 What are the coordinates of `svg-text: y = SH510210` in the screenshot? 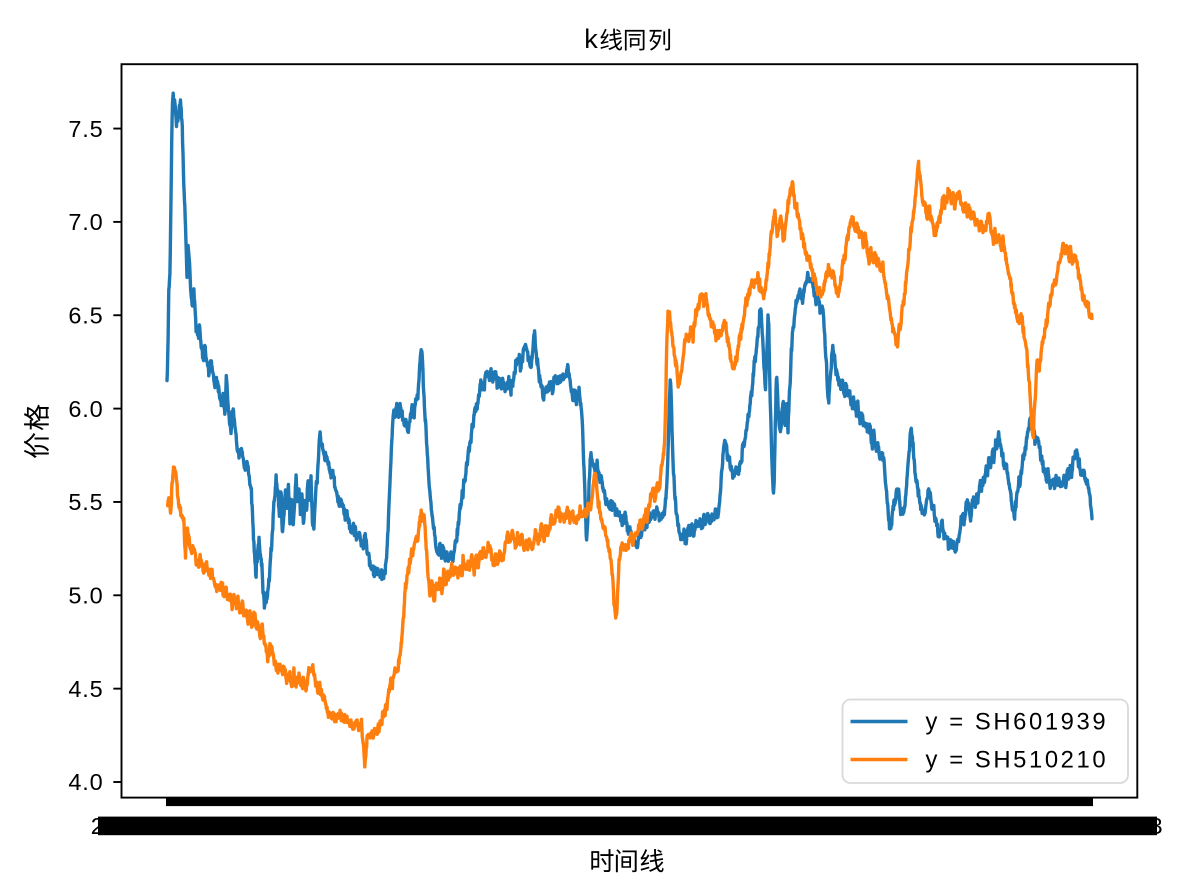 It's located at (1017, 760).